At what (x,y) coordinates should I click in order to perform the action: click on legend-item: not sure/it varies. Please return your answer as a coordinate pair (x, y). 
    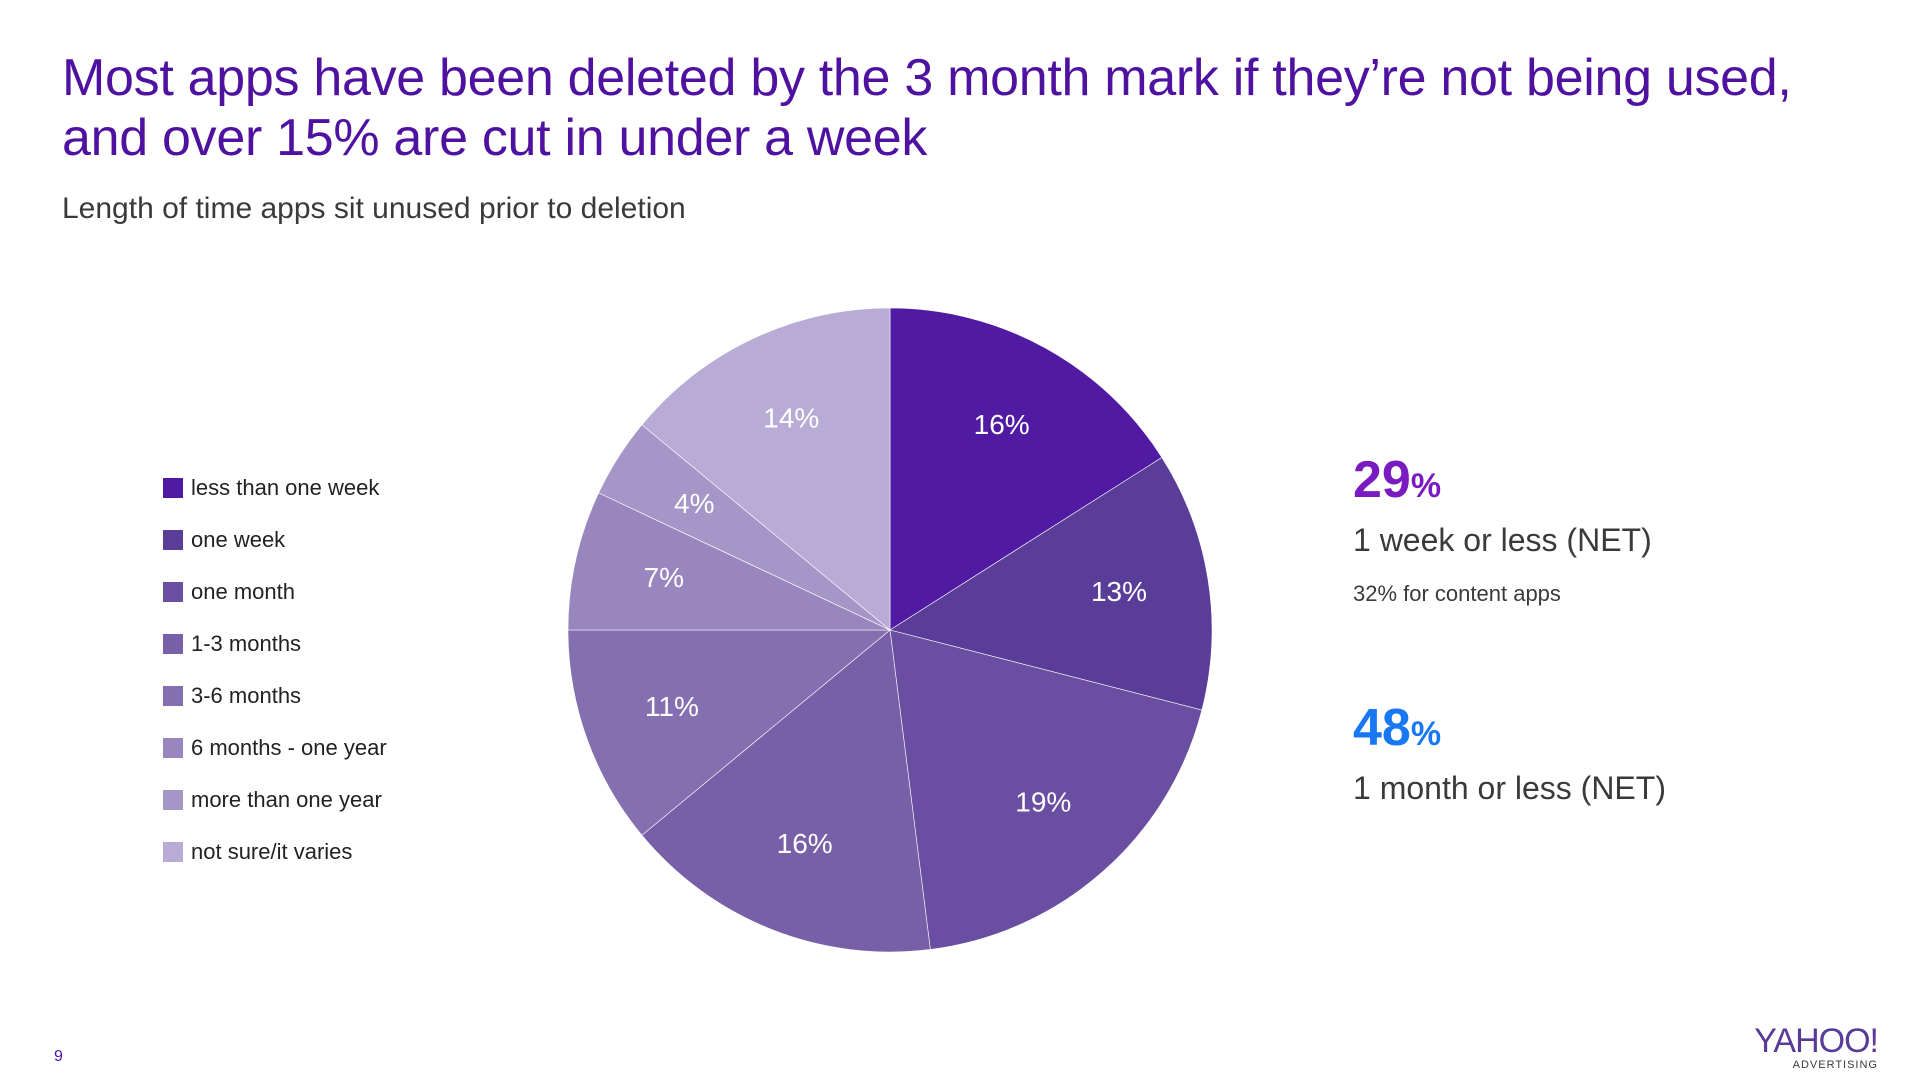
    Looking at the image, I should click on (275, 852).